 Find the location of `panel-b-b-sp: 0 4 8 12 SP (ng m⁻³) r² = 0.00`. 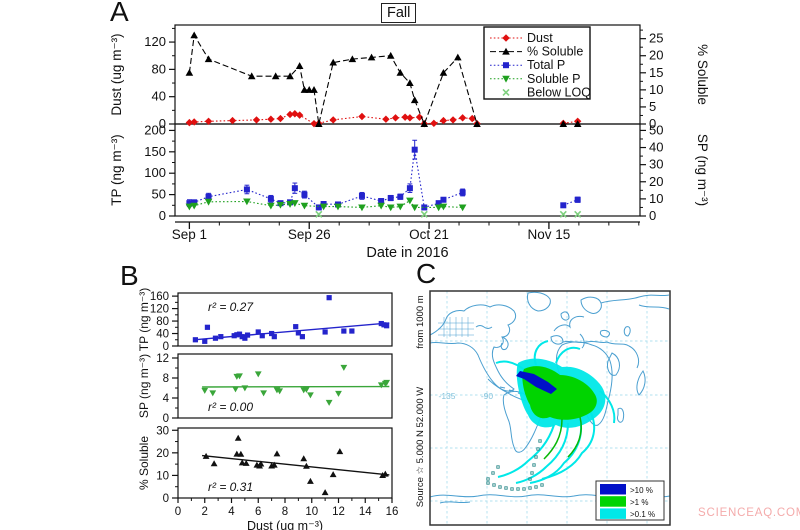

panel-b-b-sp: 0 4 8 12 SP (ng m⁻³) r² = 0.00 is located at coordinates (265, 389).